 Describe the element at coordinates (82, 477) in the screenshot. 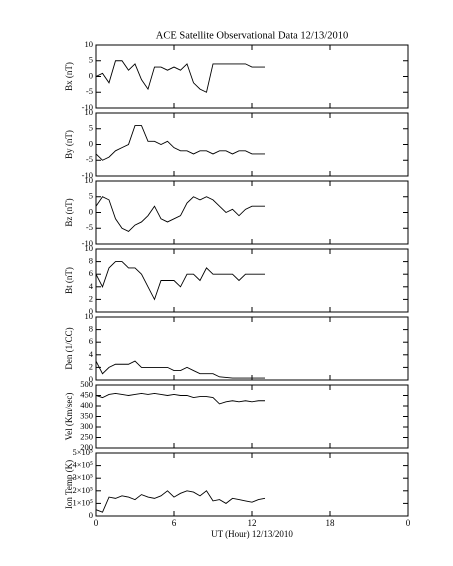

I see `y-tick-label: 3×10⁵` at that location.